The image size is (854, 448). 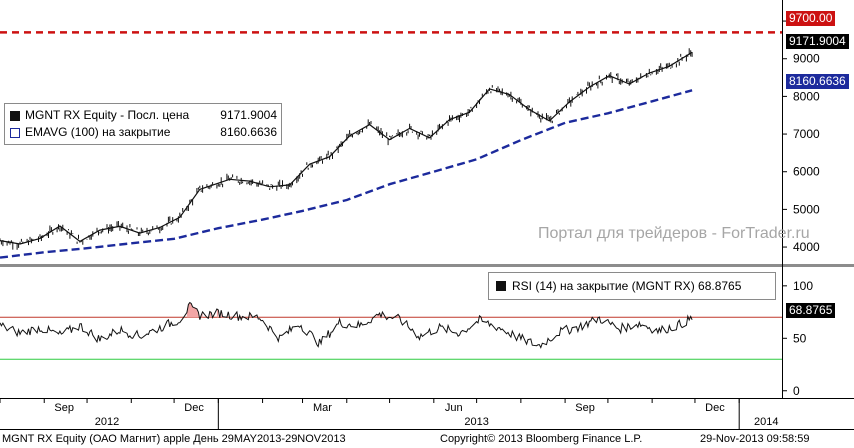 I want to click on footer-copyright: Copyright© 2013 Bloomberg Finance L.P., so click(x=541, y=439).